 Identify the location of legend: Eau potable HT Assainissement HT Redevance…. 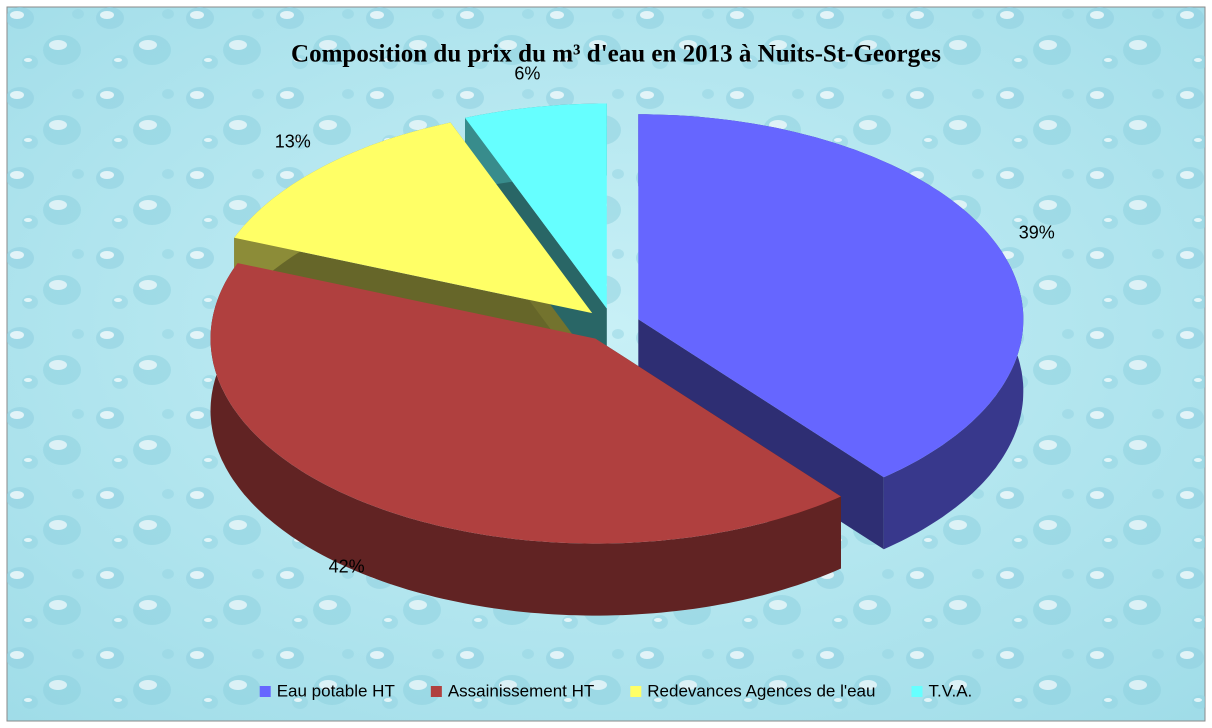
(615, 690).